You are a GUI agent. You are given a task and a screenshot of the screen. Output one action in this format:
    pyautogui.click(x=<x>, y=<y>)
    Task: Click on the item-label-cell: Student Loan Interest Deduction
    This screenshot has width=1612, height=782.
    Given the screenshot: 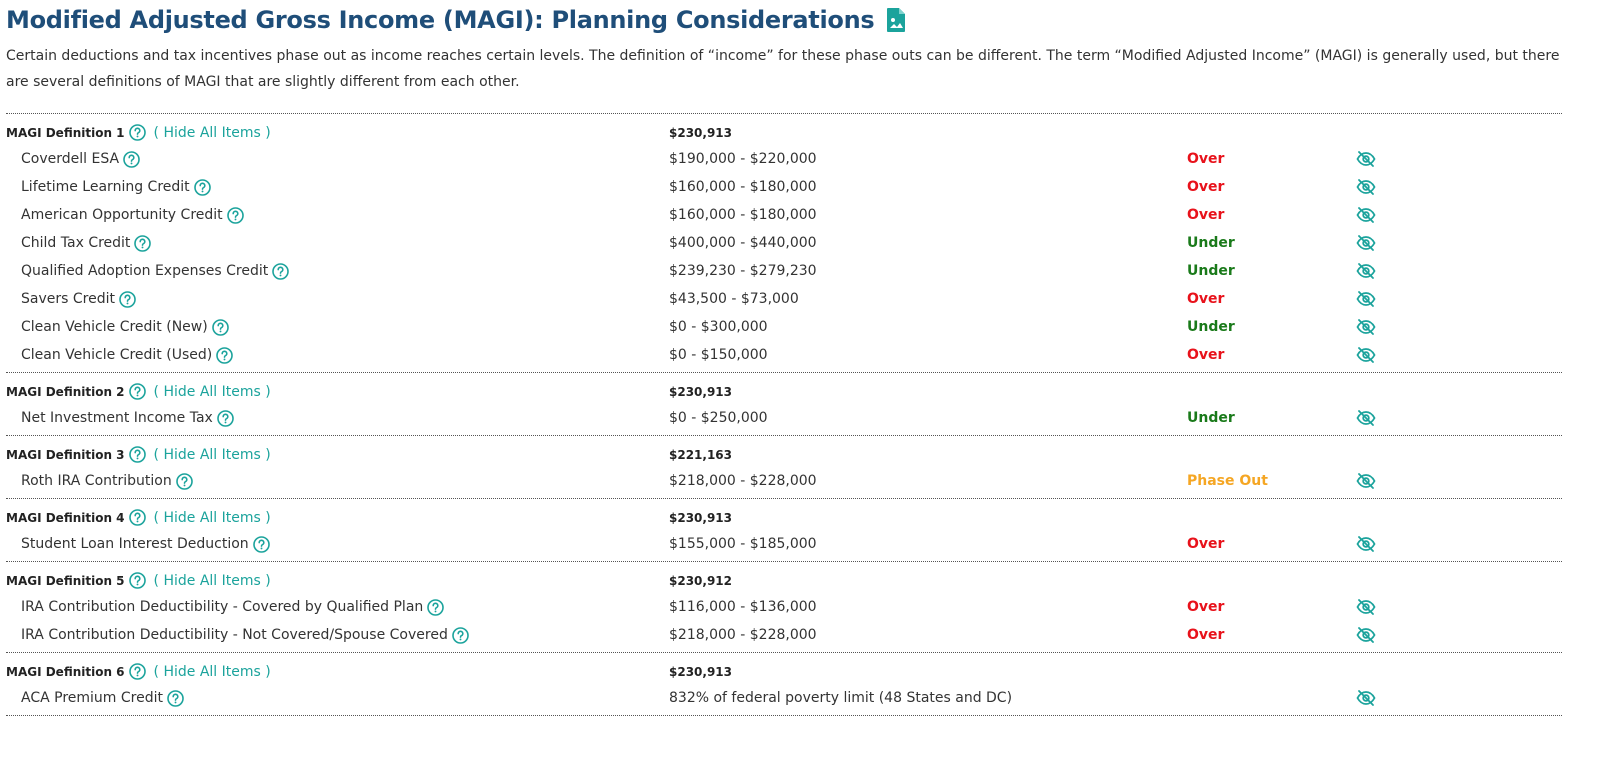 What is the action you would take?
    pyautogui.click(x=145, y=544)
    